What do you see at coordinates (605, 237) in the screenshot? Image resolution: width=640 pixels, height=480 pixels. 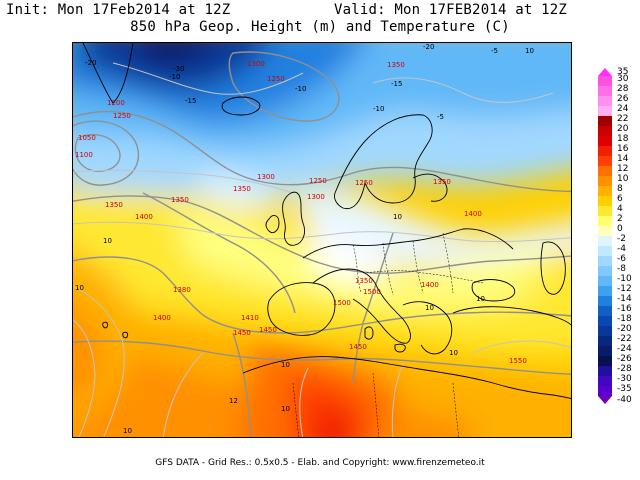 I see `temperature-colorbar` at bounding box center [605, 237].